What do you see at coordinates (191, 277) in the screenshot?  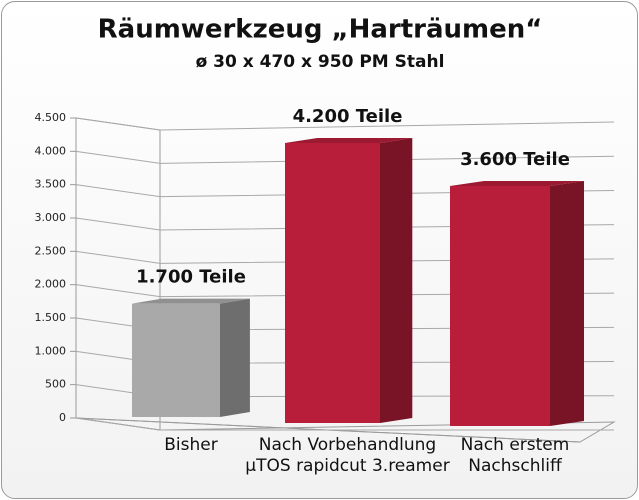 I see `value-label: 1.700 Teile` at bounding box center [191, 277].